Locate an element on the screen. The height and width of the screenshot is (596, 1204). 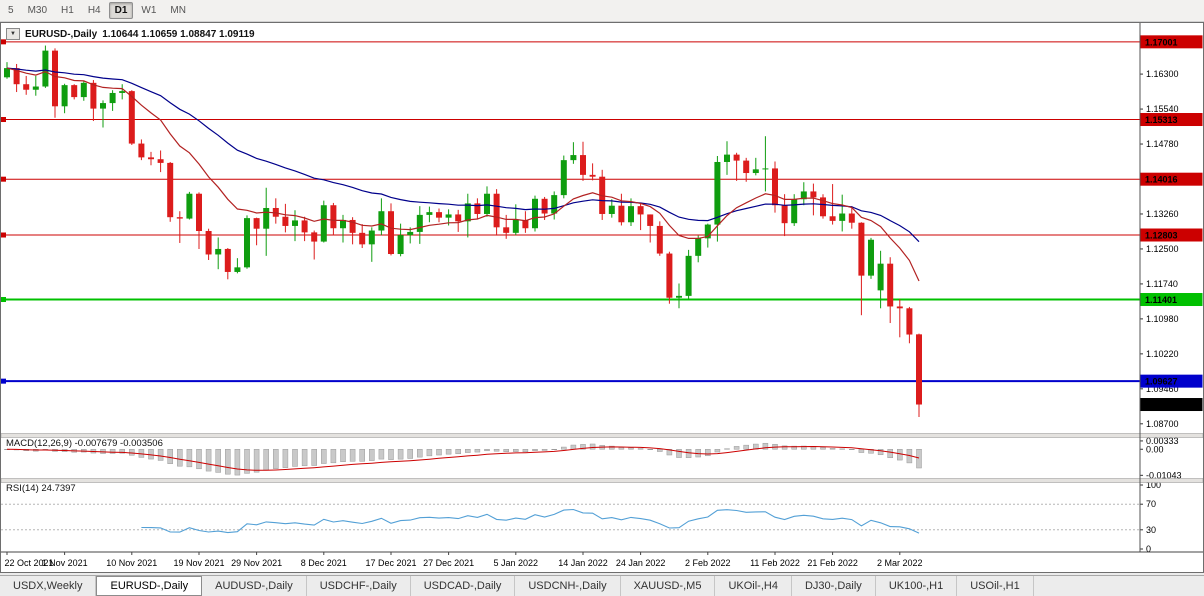
price-badge-1.09627: 1.09627 is located at coordinates (1171, 381).